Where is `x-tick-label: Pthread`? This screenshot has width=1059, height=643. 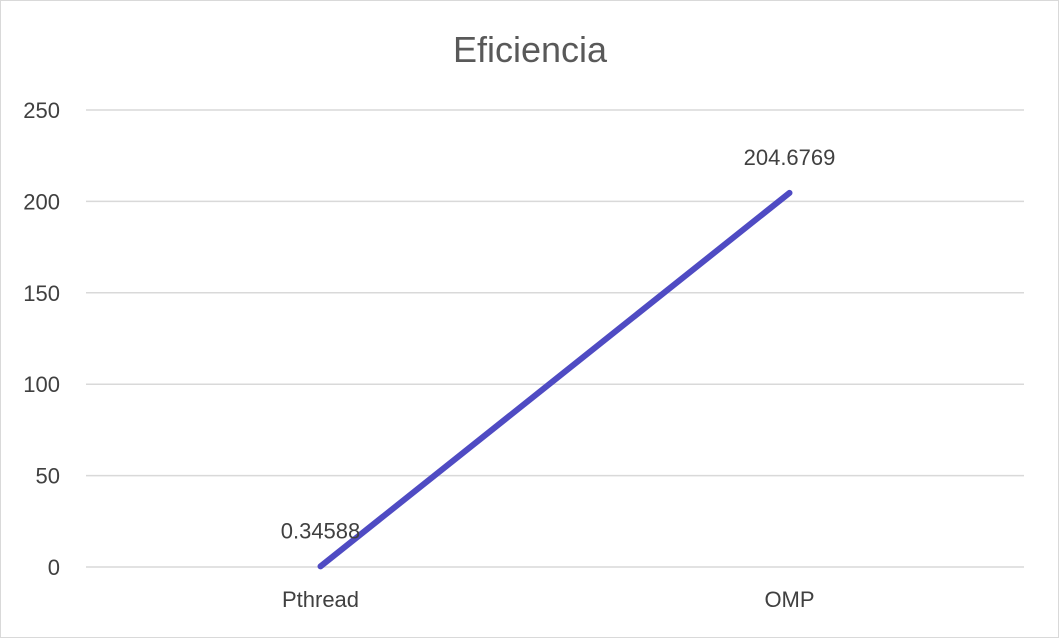
x-tick-label: Pthread is located at coordinates (320, 599).